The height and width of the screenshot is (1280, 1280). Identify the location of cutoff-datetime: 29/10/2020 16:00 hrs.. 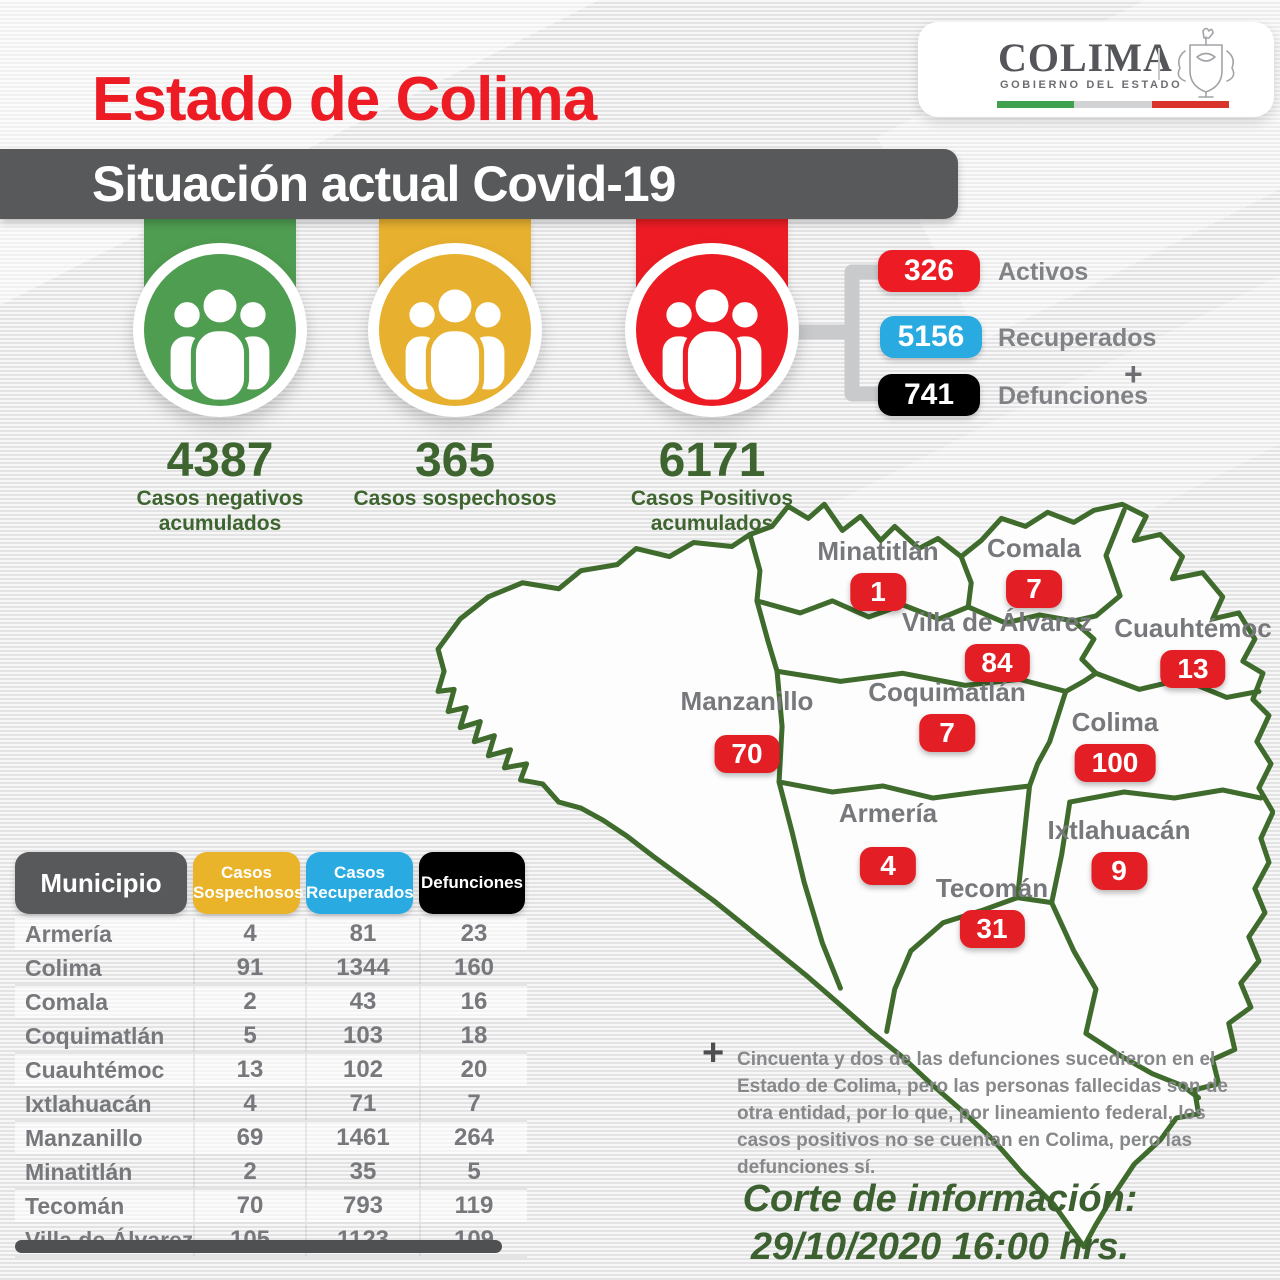
(940, 1247).